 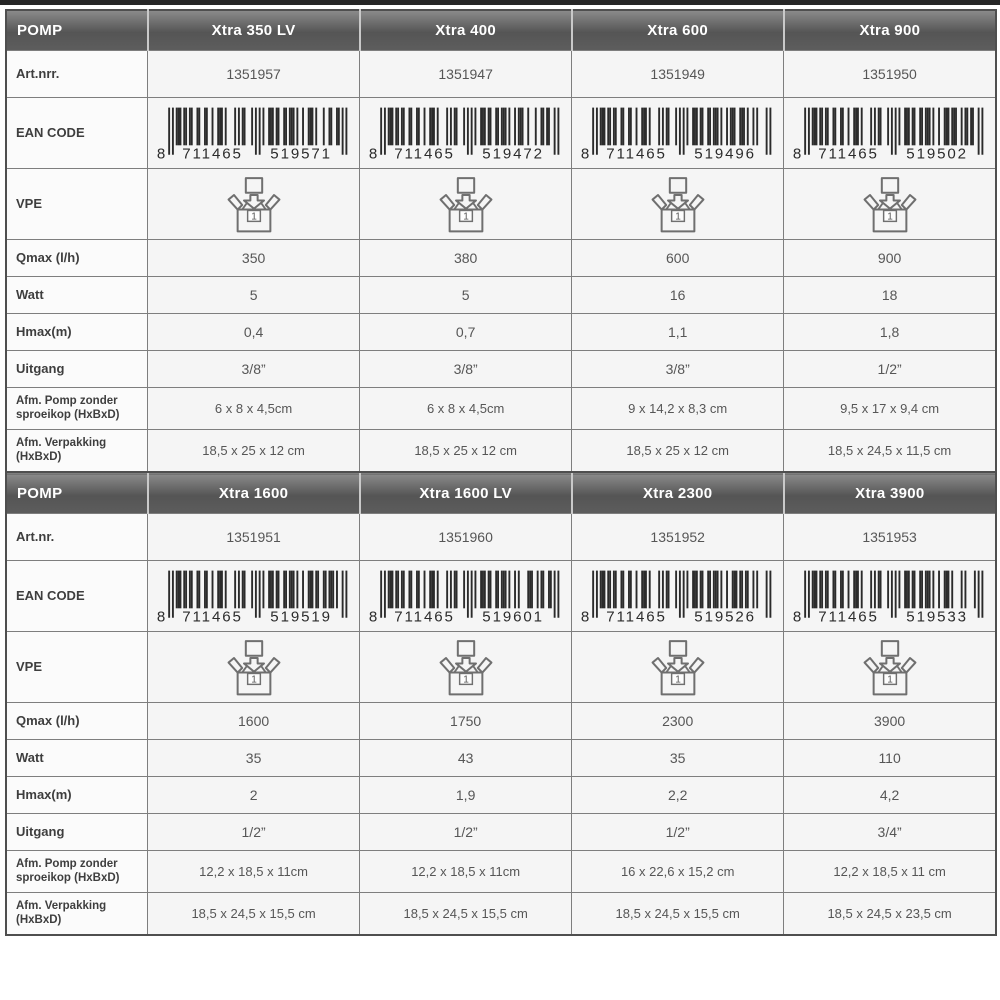 I want to click on cell-watt: 43, so click(x=466, y=758).